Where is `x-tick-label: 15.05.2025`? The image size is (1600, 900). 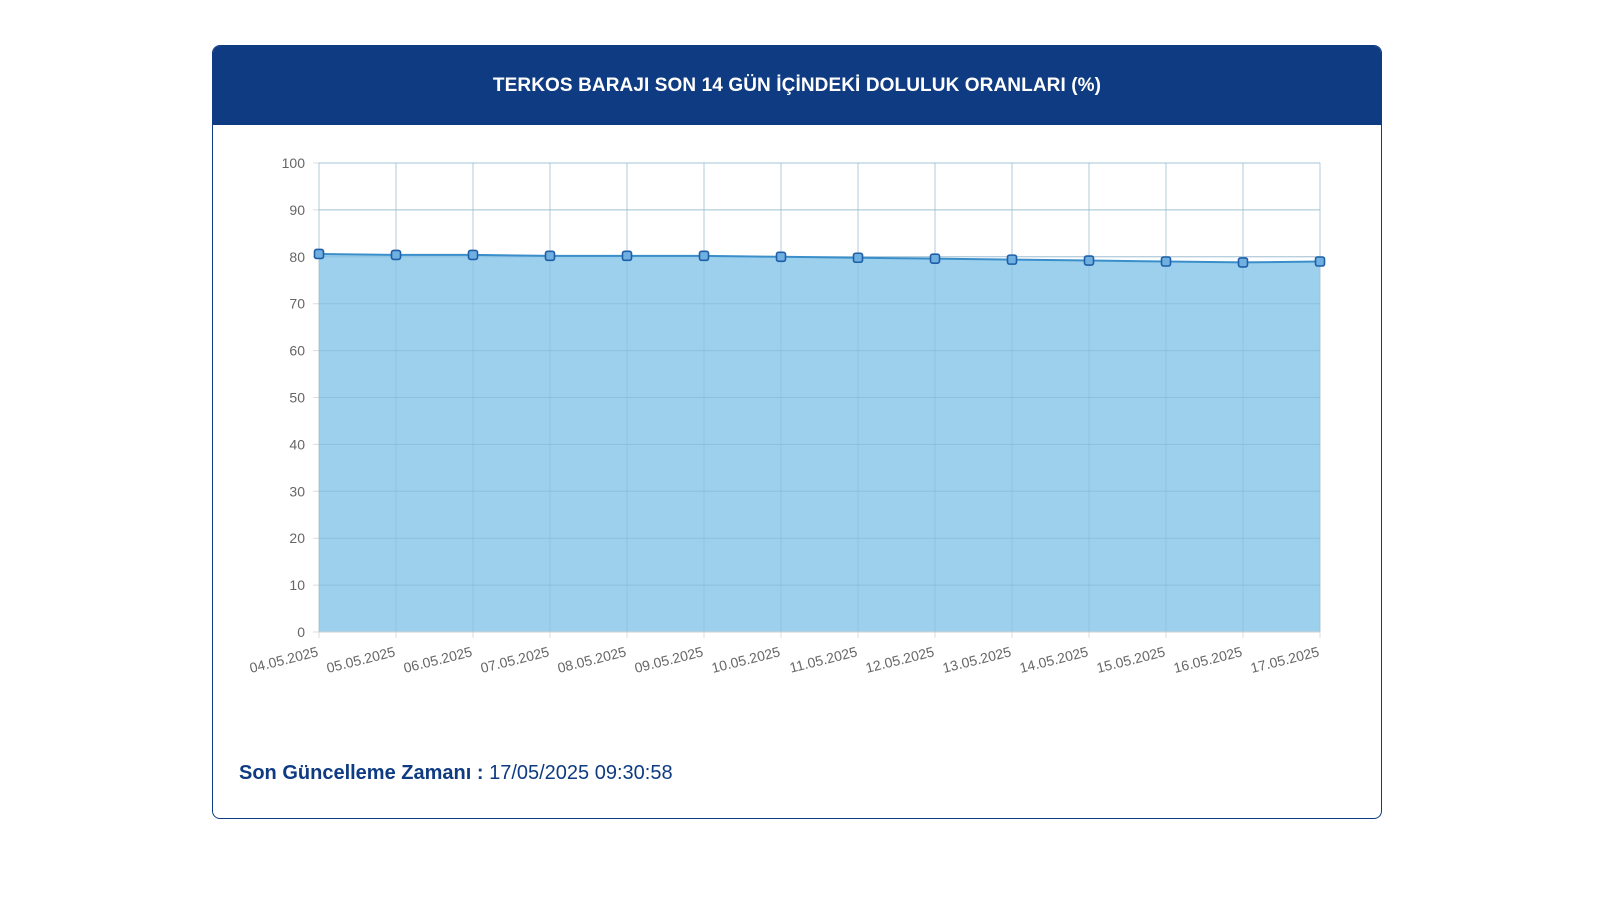 x-tick-label: 15.05.2025 is located at coordinates (1131, 659).